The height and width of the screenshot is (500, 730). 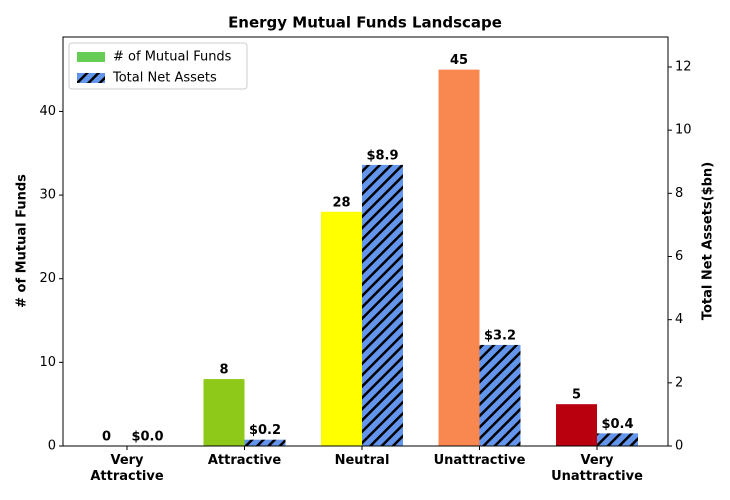 I want to click on y-tick-label: 10, so click(x=47, y=362).